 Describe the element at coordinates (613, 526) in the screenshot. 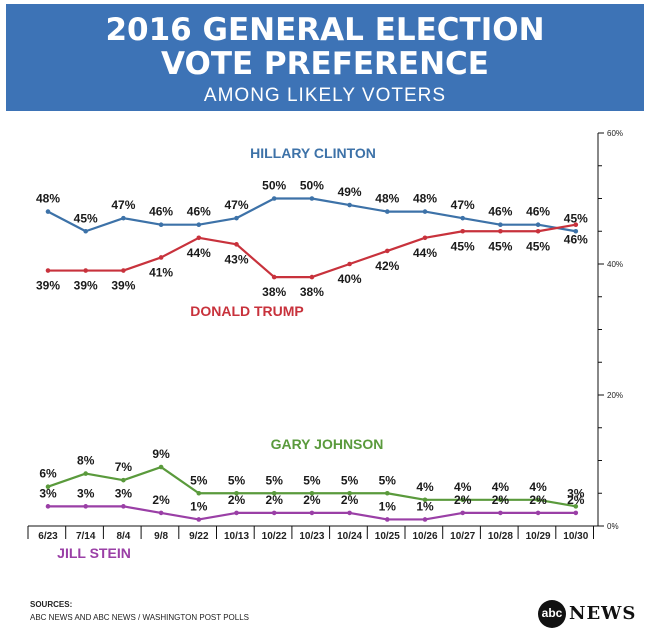

I see `y-tick-label: 0%` at that location.